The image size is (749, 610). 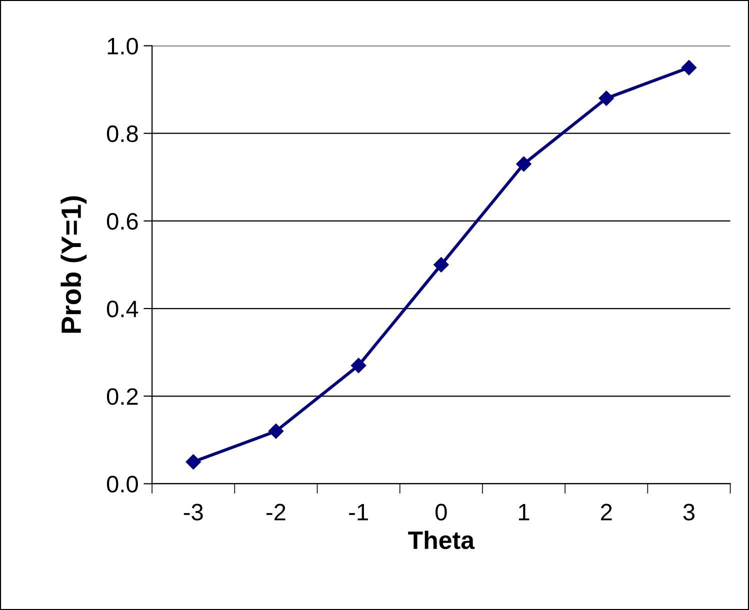 What do you see at coordinates (122, 396) in the screenshot?
I see `y-tick-label: 0.2` at bounding box center [122, 396].